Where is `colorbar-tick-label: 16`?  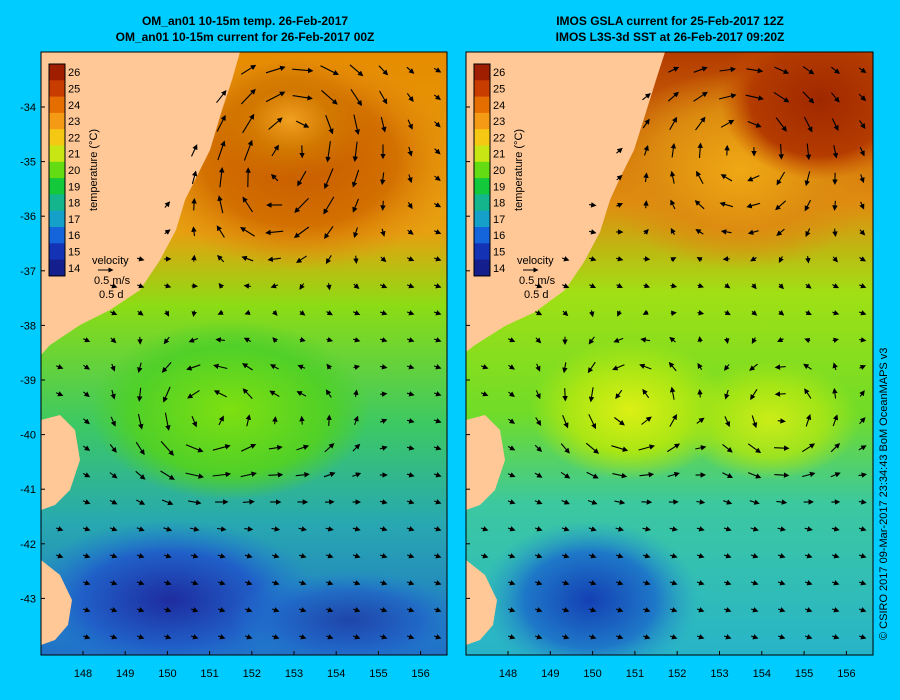
colorbar-tick-label: 16 is located at coordinates (74, 236).